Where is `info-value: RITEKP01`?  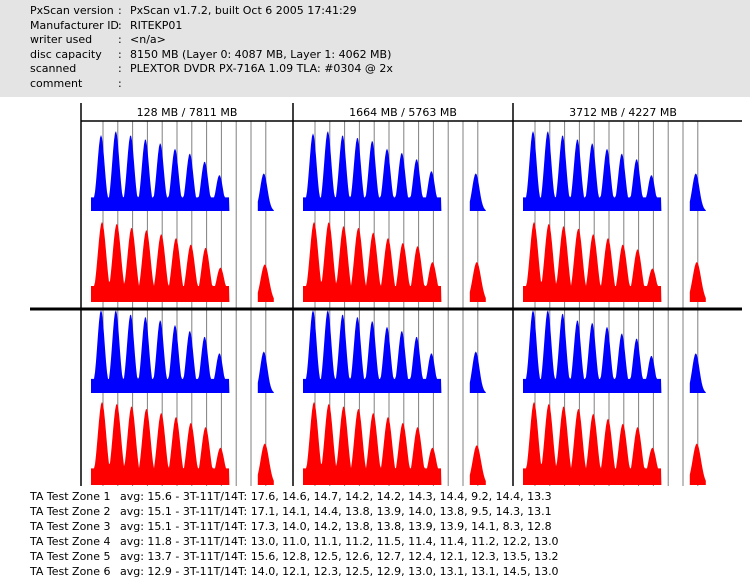 info-value: RITEKP01 is located at coordinates (156, 25).